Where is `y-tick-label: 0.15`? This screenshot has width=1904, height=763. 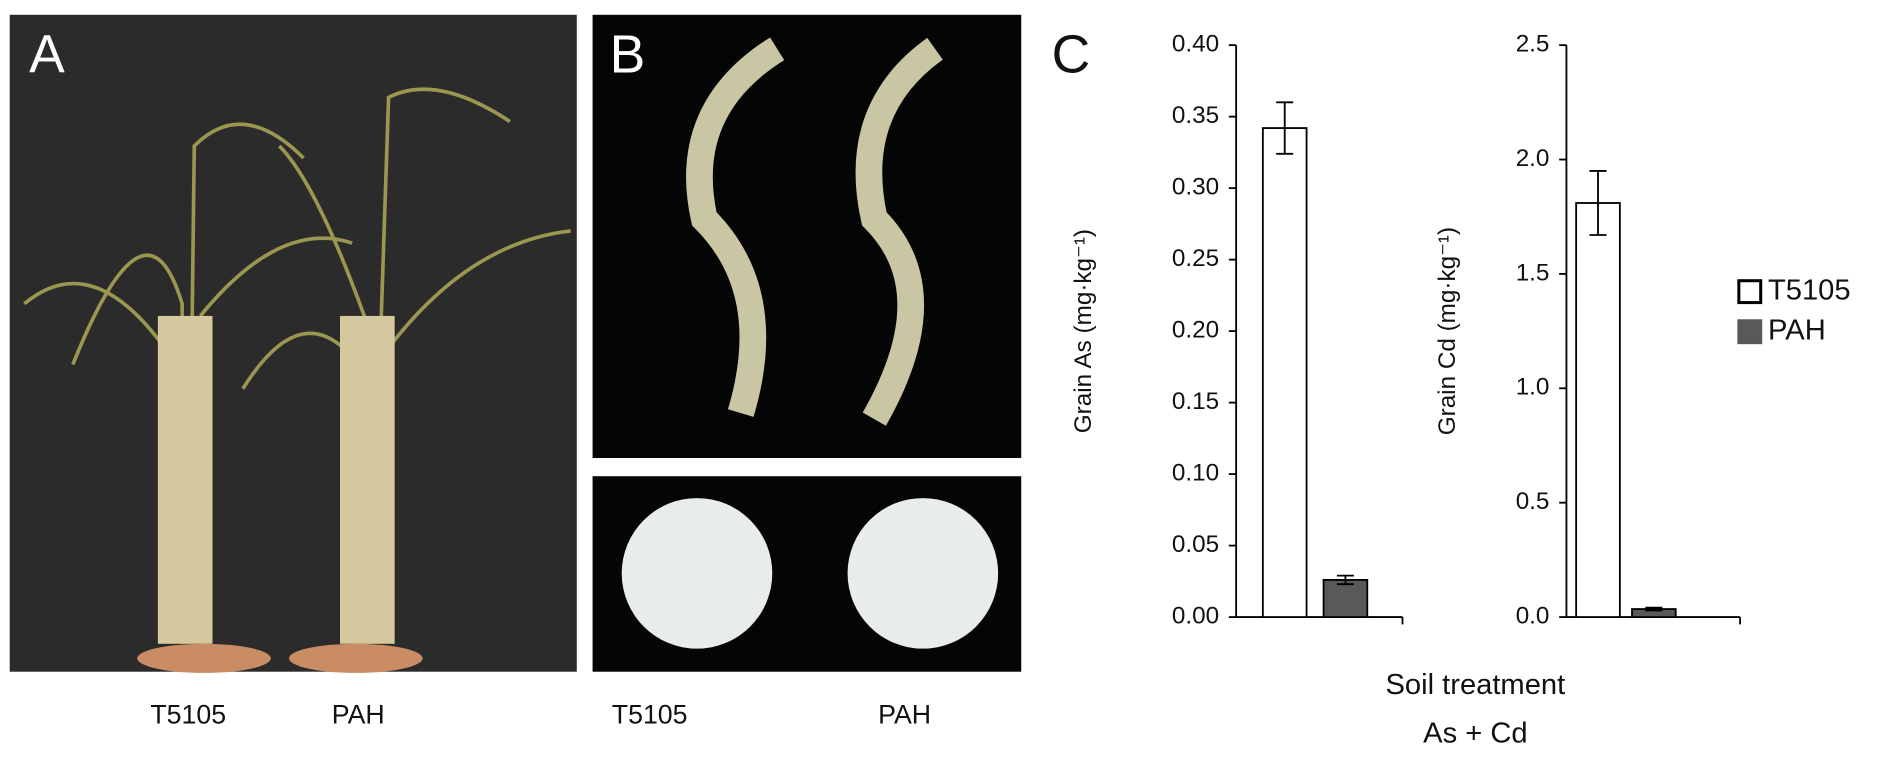
y-tick-label: 0.15 is located at coordinates (1195, 401).